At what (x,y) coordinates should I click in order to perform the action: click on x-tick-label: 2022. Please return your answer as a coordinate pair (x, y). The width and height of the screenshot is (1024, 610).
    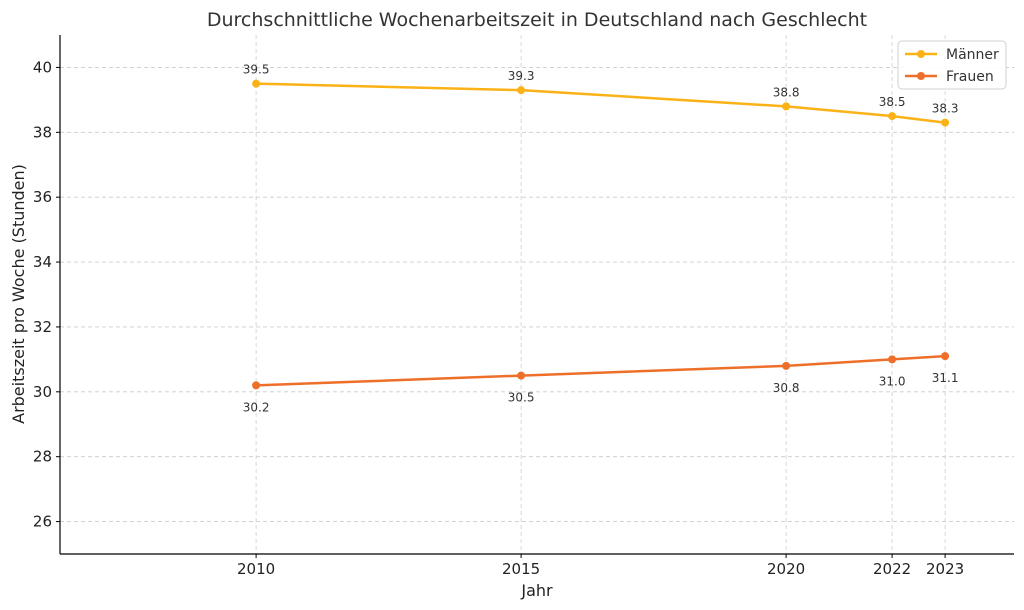
    Looking at the image, I should click on (892, 569).